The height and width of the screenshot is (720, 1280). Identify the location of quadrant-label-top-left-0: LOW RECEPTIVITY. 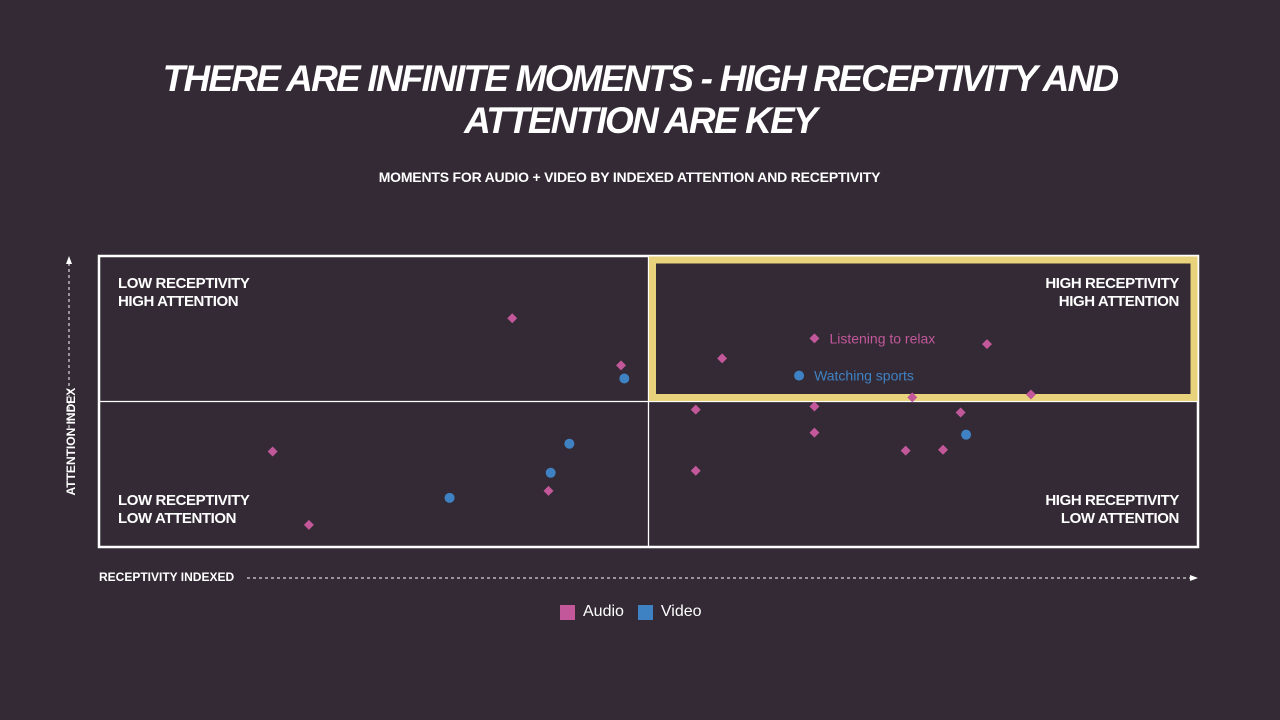
(184, 283).